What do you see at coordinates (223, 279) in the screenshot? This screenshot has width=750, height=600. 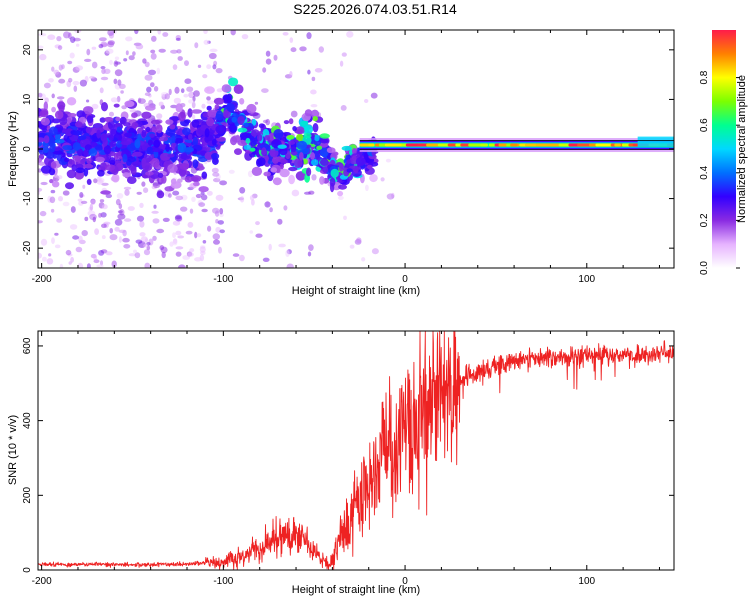 I see `x-tick-label: -100` at bounding box center [223, 279].